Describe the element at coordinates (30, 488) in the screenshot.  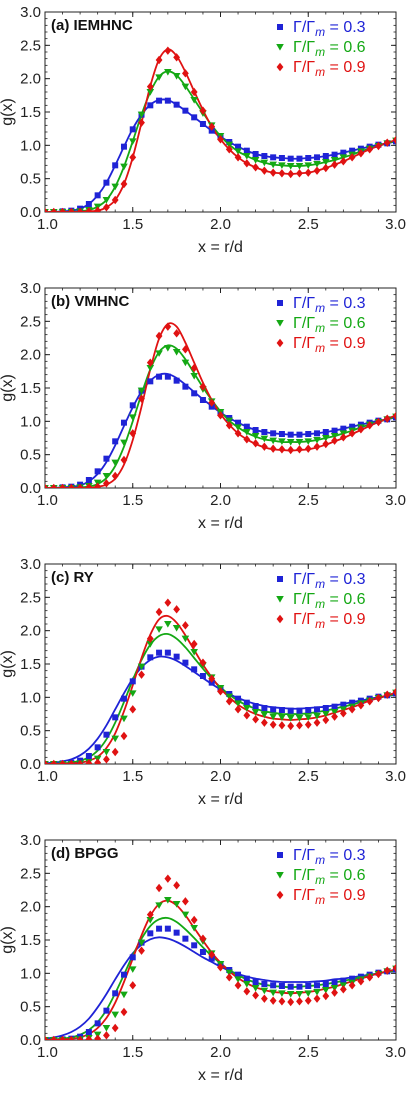
I see `y-tick-label: 0.0` at that location.